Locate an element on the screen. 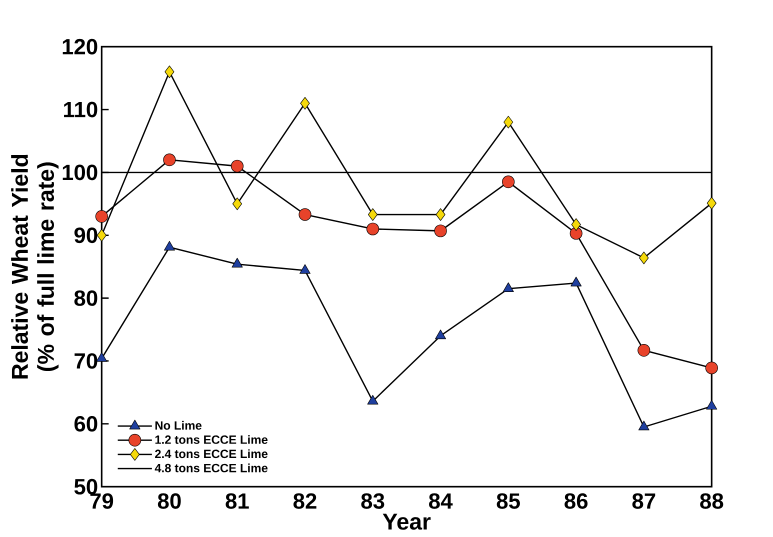  x-tick-label: 79 is located at coordinates (102, 501).